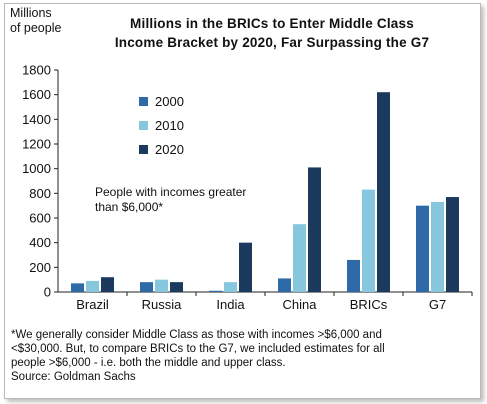 The image size is (487, 404). I want to click on bar-g7-2000, so click(422, 248).